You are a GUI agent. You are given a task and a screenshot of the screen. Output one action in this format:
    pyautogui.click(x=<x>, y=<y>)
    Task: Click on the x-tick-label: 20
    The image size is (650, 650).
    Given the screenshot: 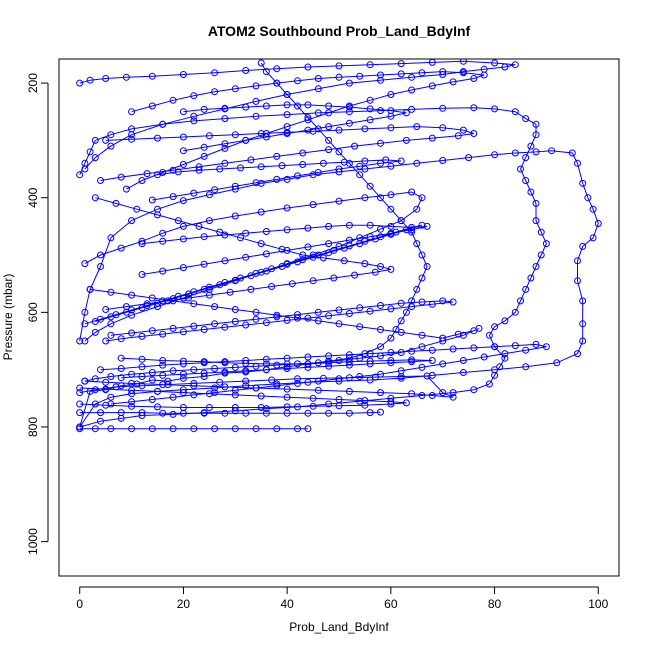 What is the action you would take?
    pyautogui.click(x=184, y=604)
    